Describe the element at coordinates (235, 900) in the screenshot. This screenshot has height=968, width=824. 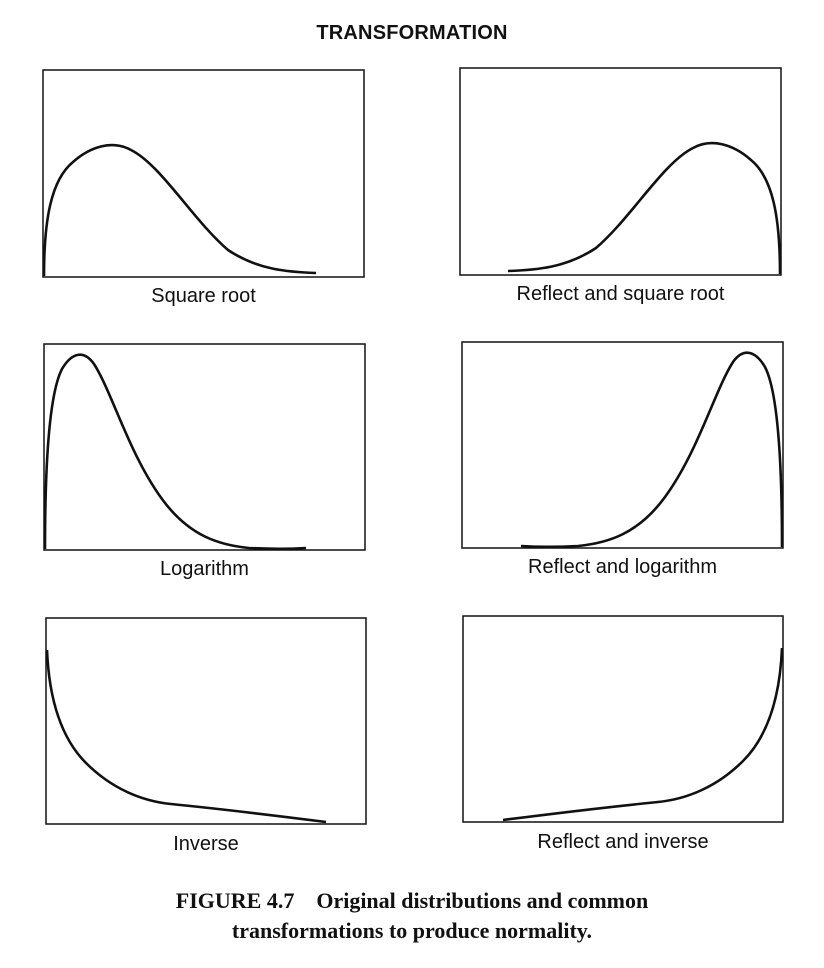
I see `figure-number: FIGURE 4.7` at that location.